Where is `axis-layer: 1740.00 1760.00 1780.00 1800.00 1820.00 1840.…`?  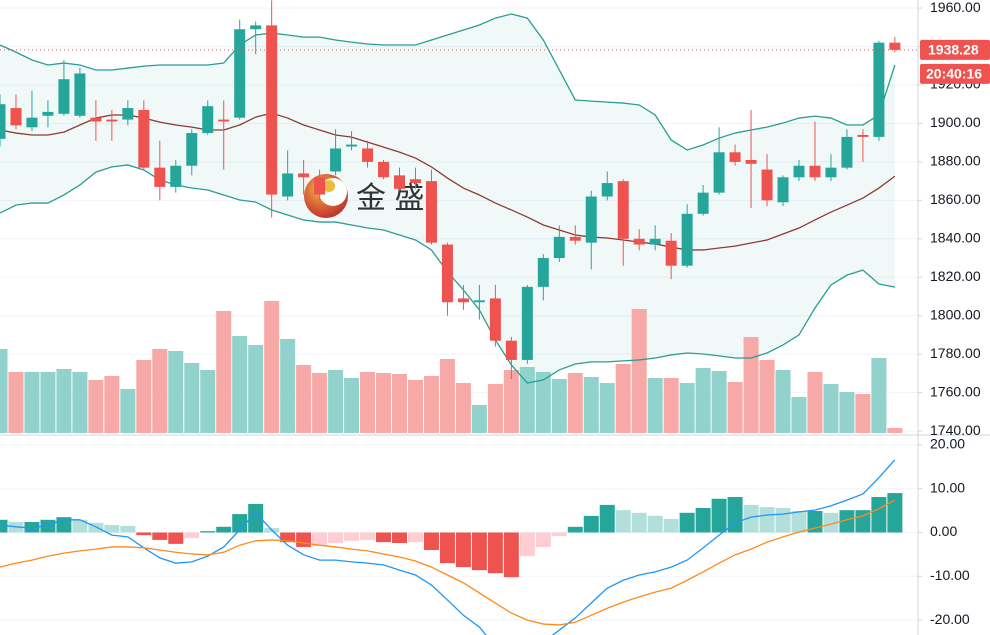
axis-layer: 1740.00 1760.00 1780.00 1800.00 1820.00 1840.… is located at coordinates (954, 313).